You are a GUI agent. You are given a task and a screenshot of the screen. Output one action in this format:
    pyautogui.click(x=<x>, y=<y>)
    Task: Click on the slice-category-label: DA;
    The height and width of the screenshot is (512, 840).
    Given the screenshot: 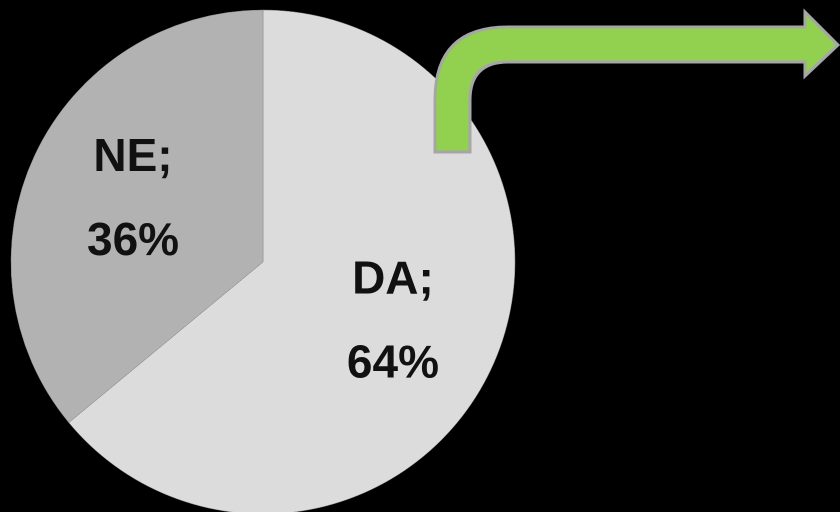 What is the action you would take?
    pyautogui.click(x=393, y=277)
    